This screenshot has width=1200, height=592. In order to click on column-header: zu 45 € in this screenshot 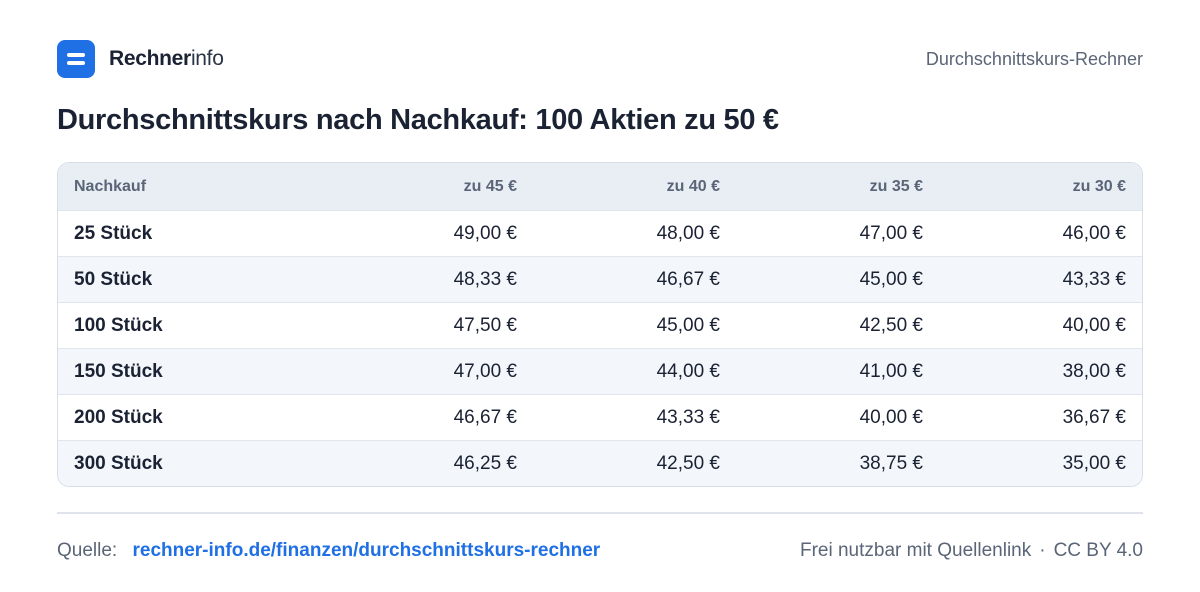, I will do `click(431, 187)`.